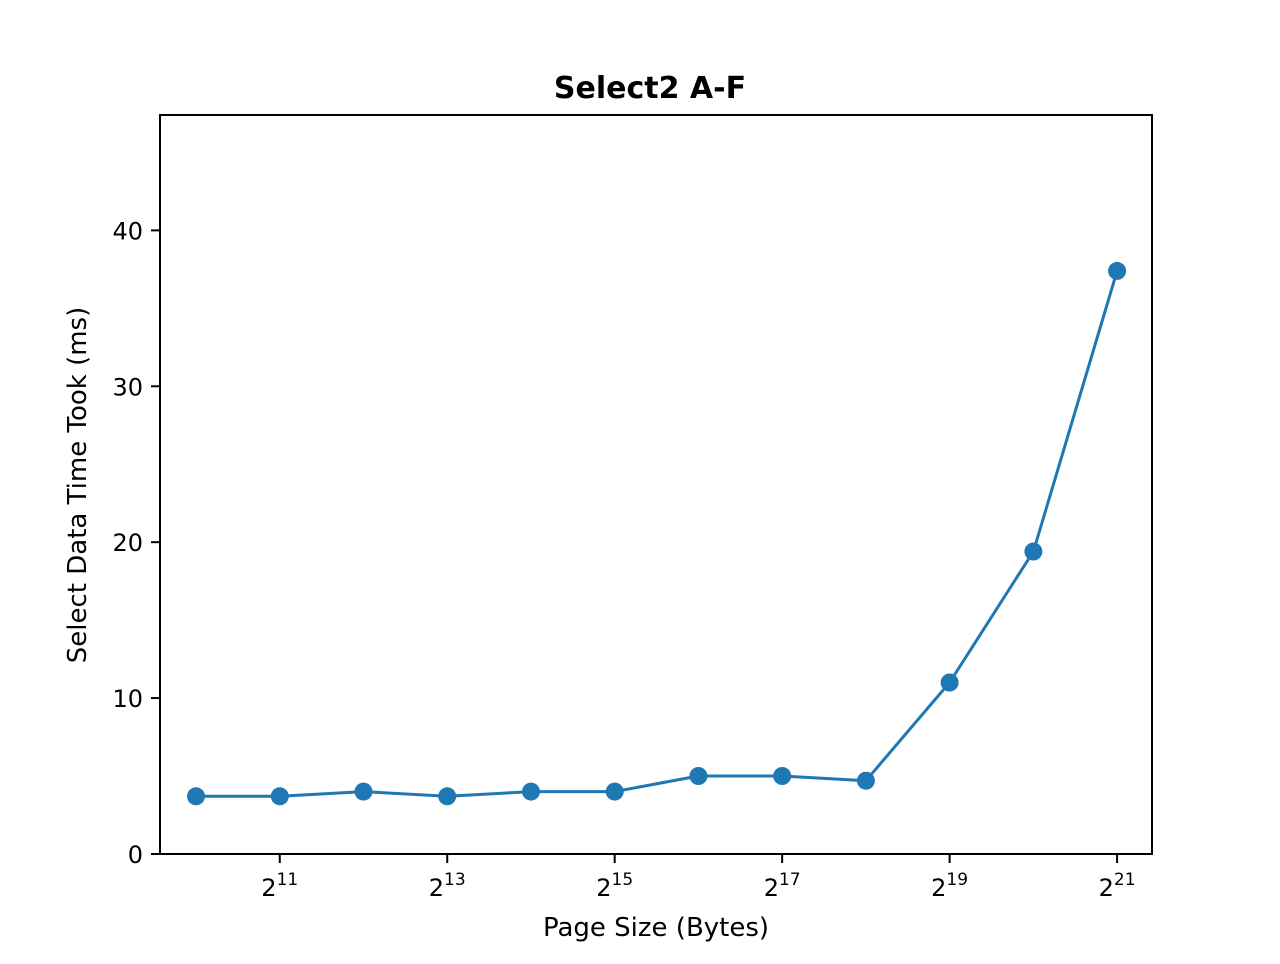 This screenshot has width=1280, height=964. Describe the element at coordinates (127, 231) in the screenshot. I see `y-tick-label: 40` at that location.